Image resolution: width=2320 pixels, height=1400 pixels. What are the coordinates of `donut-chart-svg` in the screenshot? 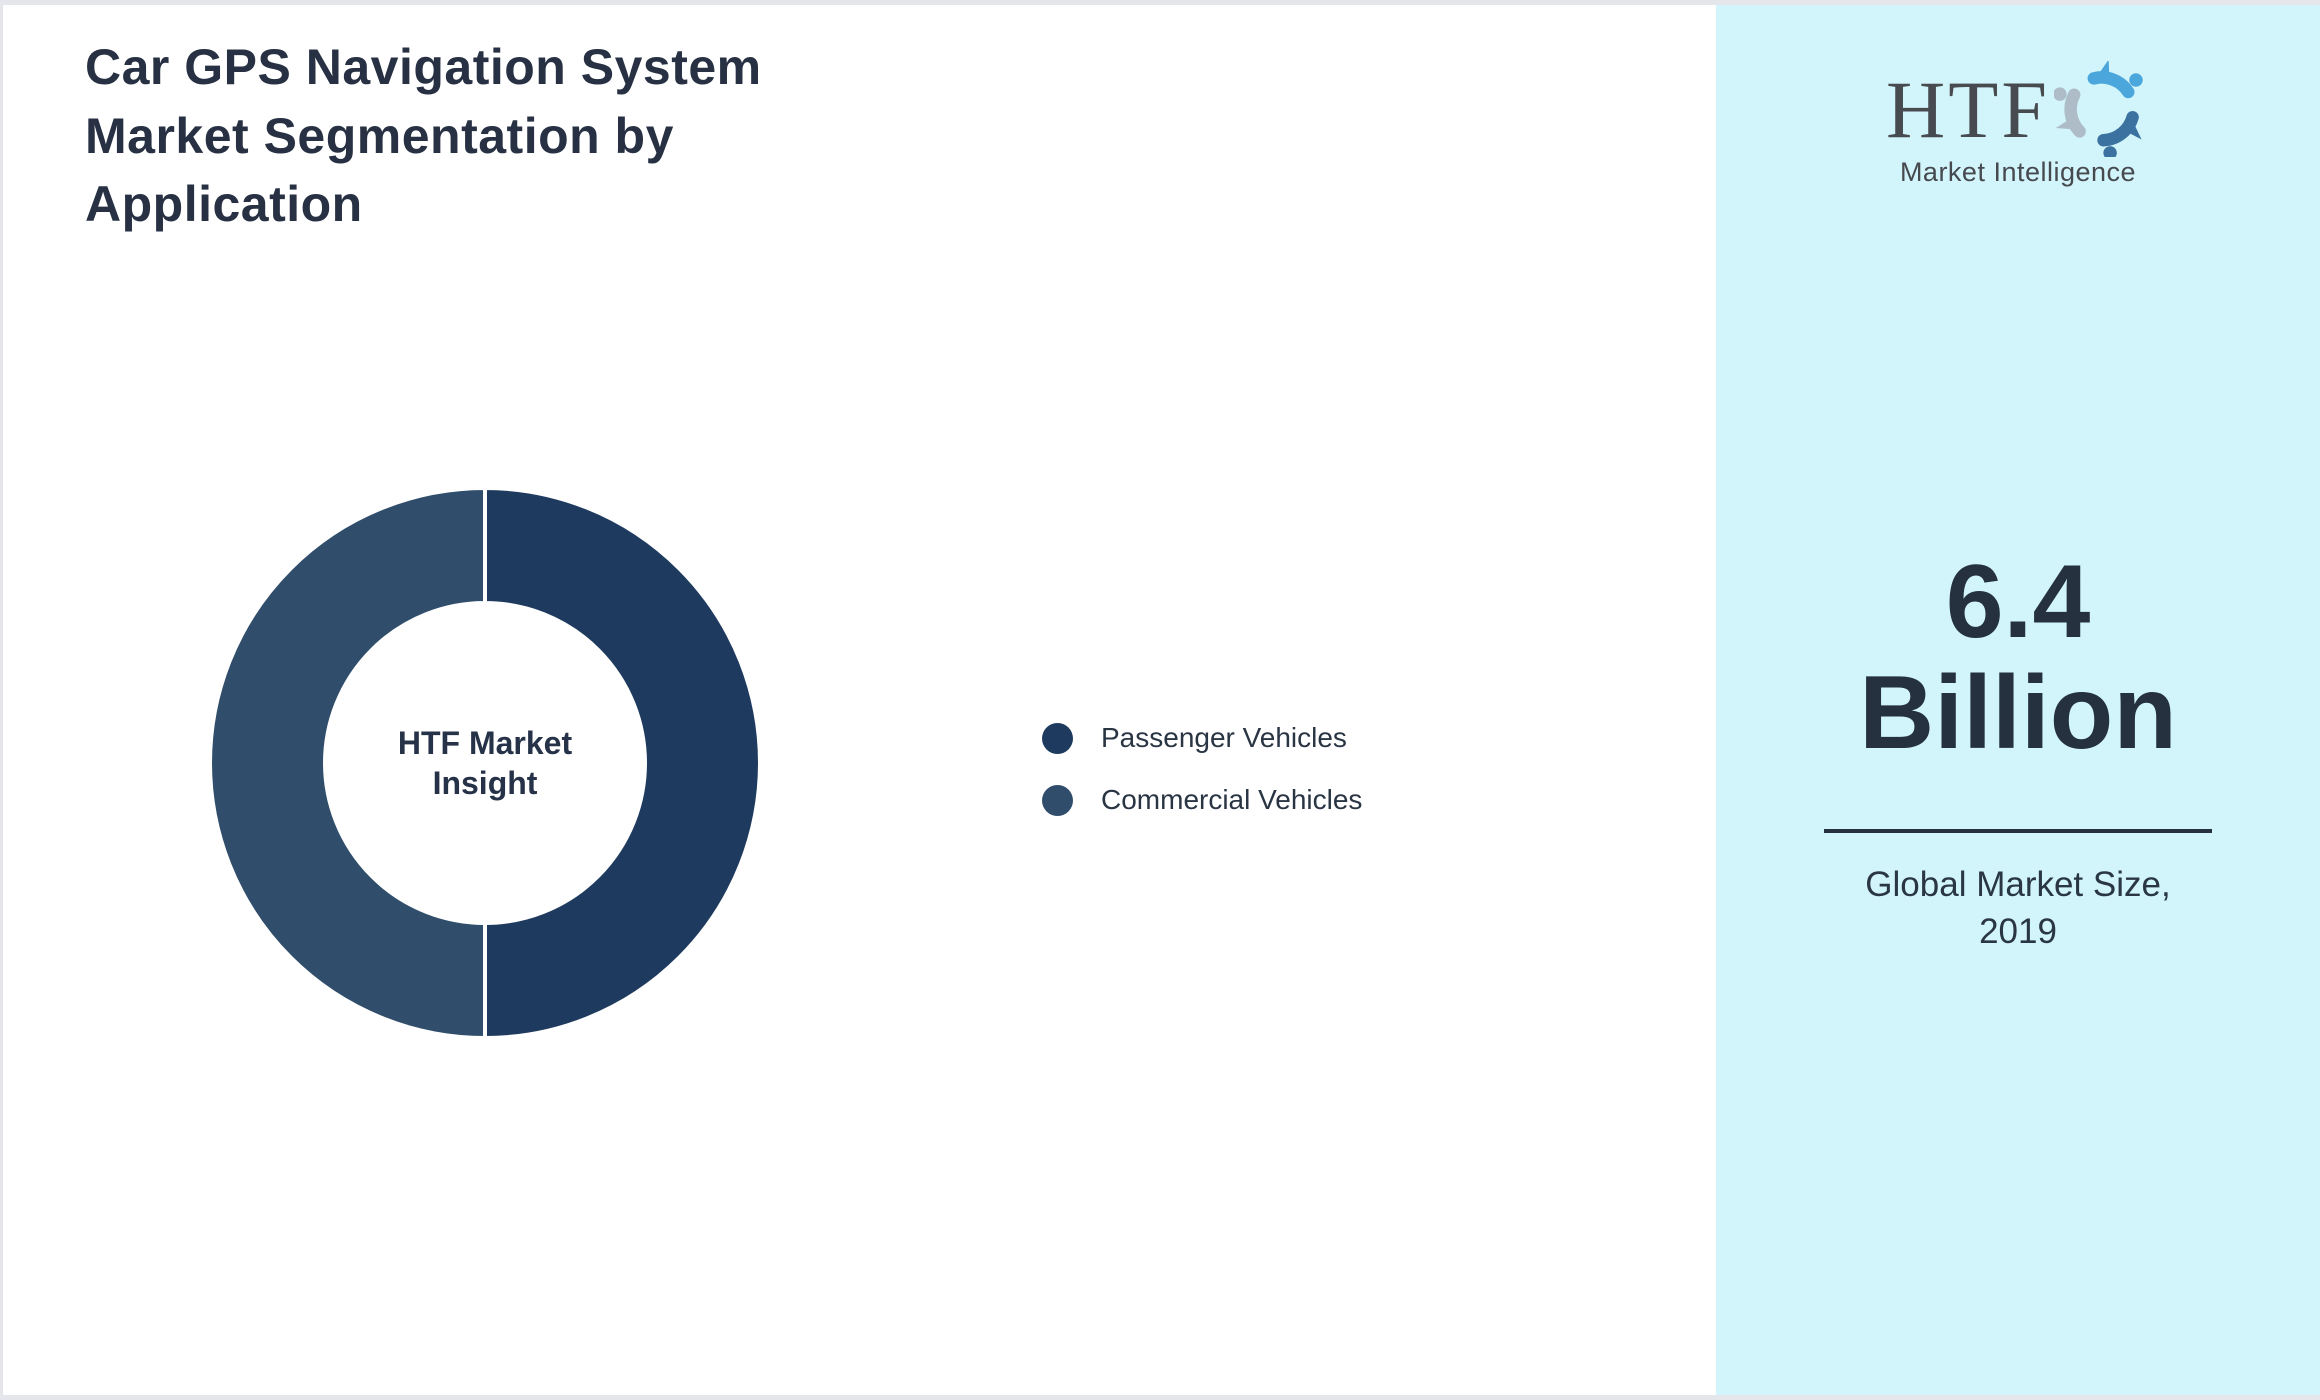 It's located at (485, 763).